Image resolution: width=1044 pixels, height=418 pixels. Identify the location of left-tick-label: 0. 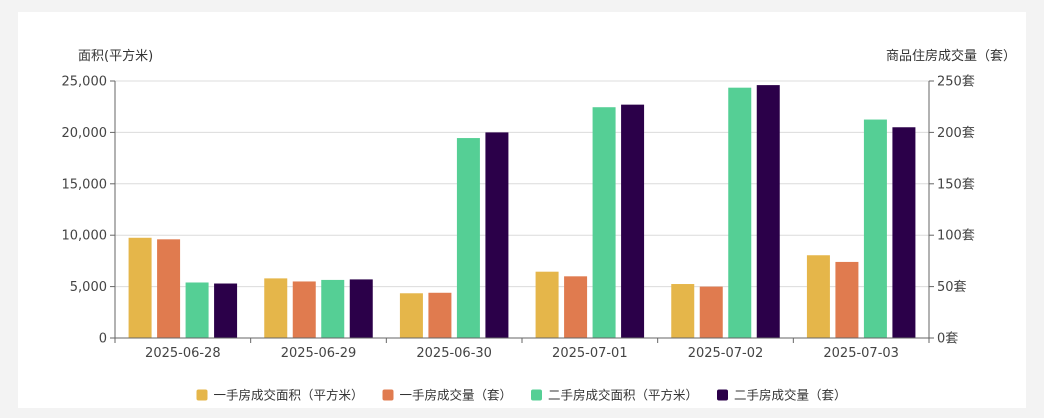
(103, 339).